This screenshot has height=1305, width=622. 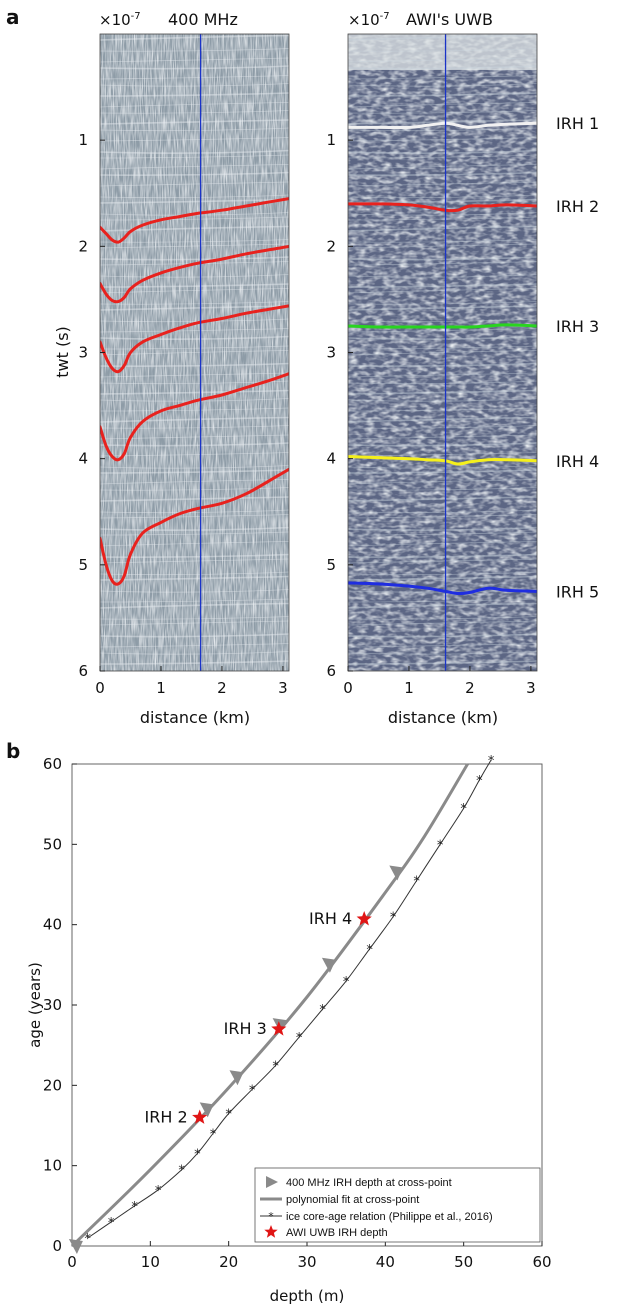 I want to click on x-tick-label: 20, so click(x=228, y=1262).